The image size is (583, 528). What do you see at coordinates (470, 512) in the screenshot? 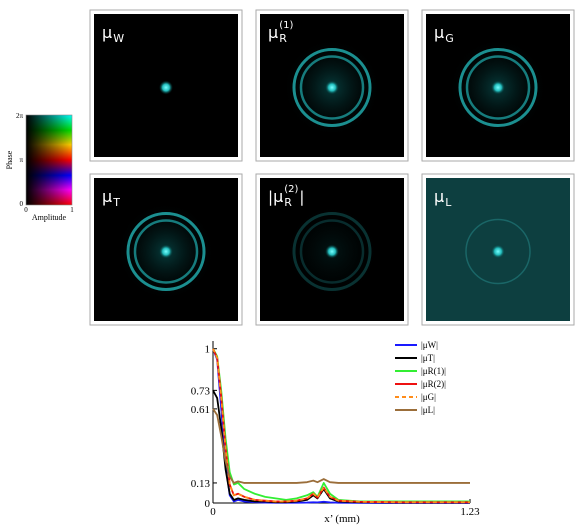
I see `x-tick-label: 1.23` at bounding box center [470, 512].